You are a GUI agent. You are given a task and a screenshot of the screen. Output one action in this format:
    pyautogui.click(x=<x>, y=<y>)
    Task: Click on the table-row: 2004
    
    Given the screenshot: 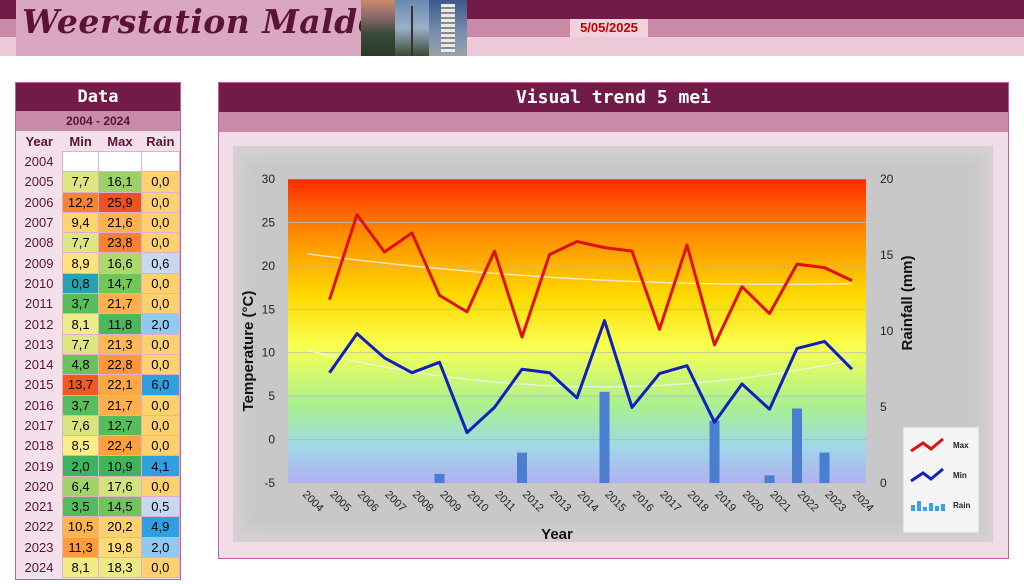 What is the action you would take?
    pyautogui.click(x=98, y=161)
    